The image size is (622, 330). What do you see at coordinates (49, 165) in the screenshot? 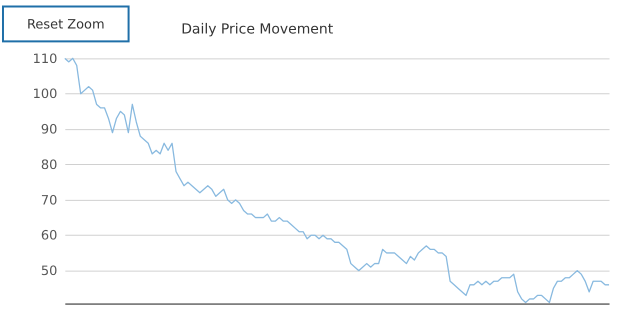
I see `y-tick-label: 80` at bounding box center [49, 165].